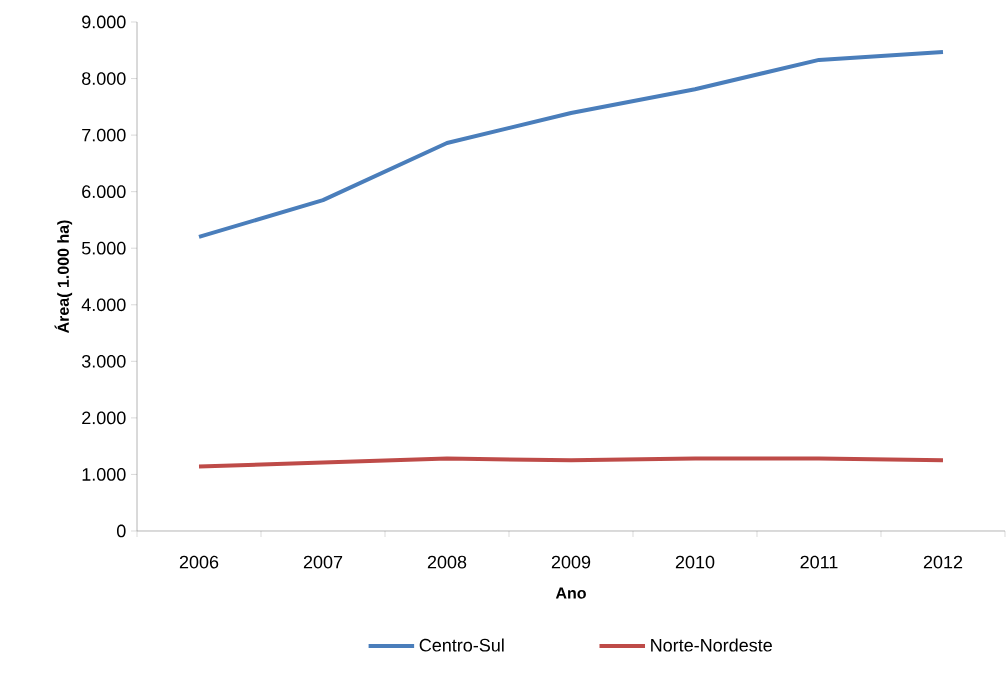 Image resolution: width=1007 pixels, height=681 pixels. I want to click on legend-label: Centro-Sul, so click(461, 645).